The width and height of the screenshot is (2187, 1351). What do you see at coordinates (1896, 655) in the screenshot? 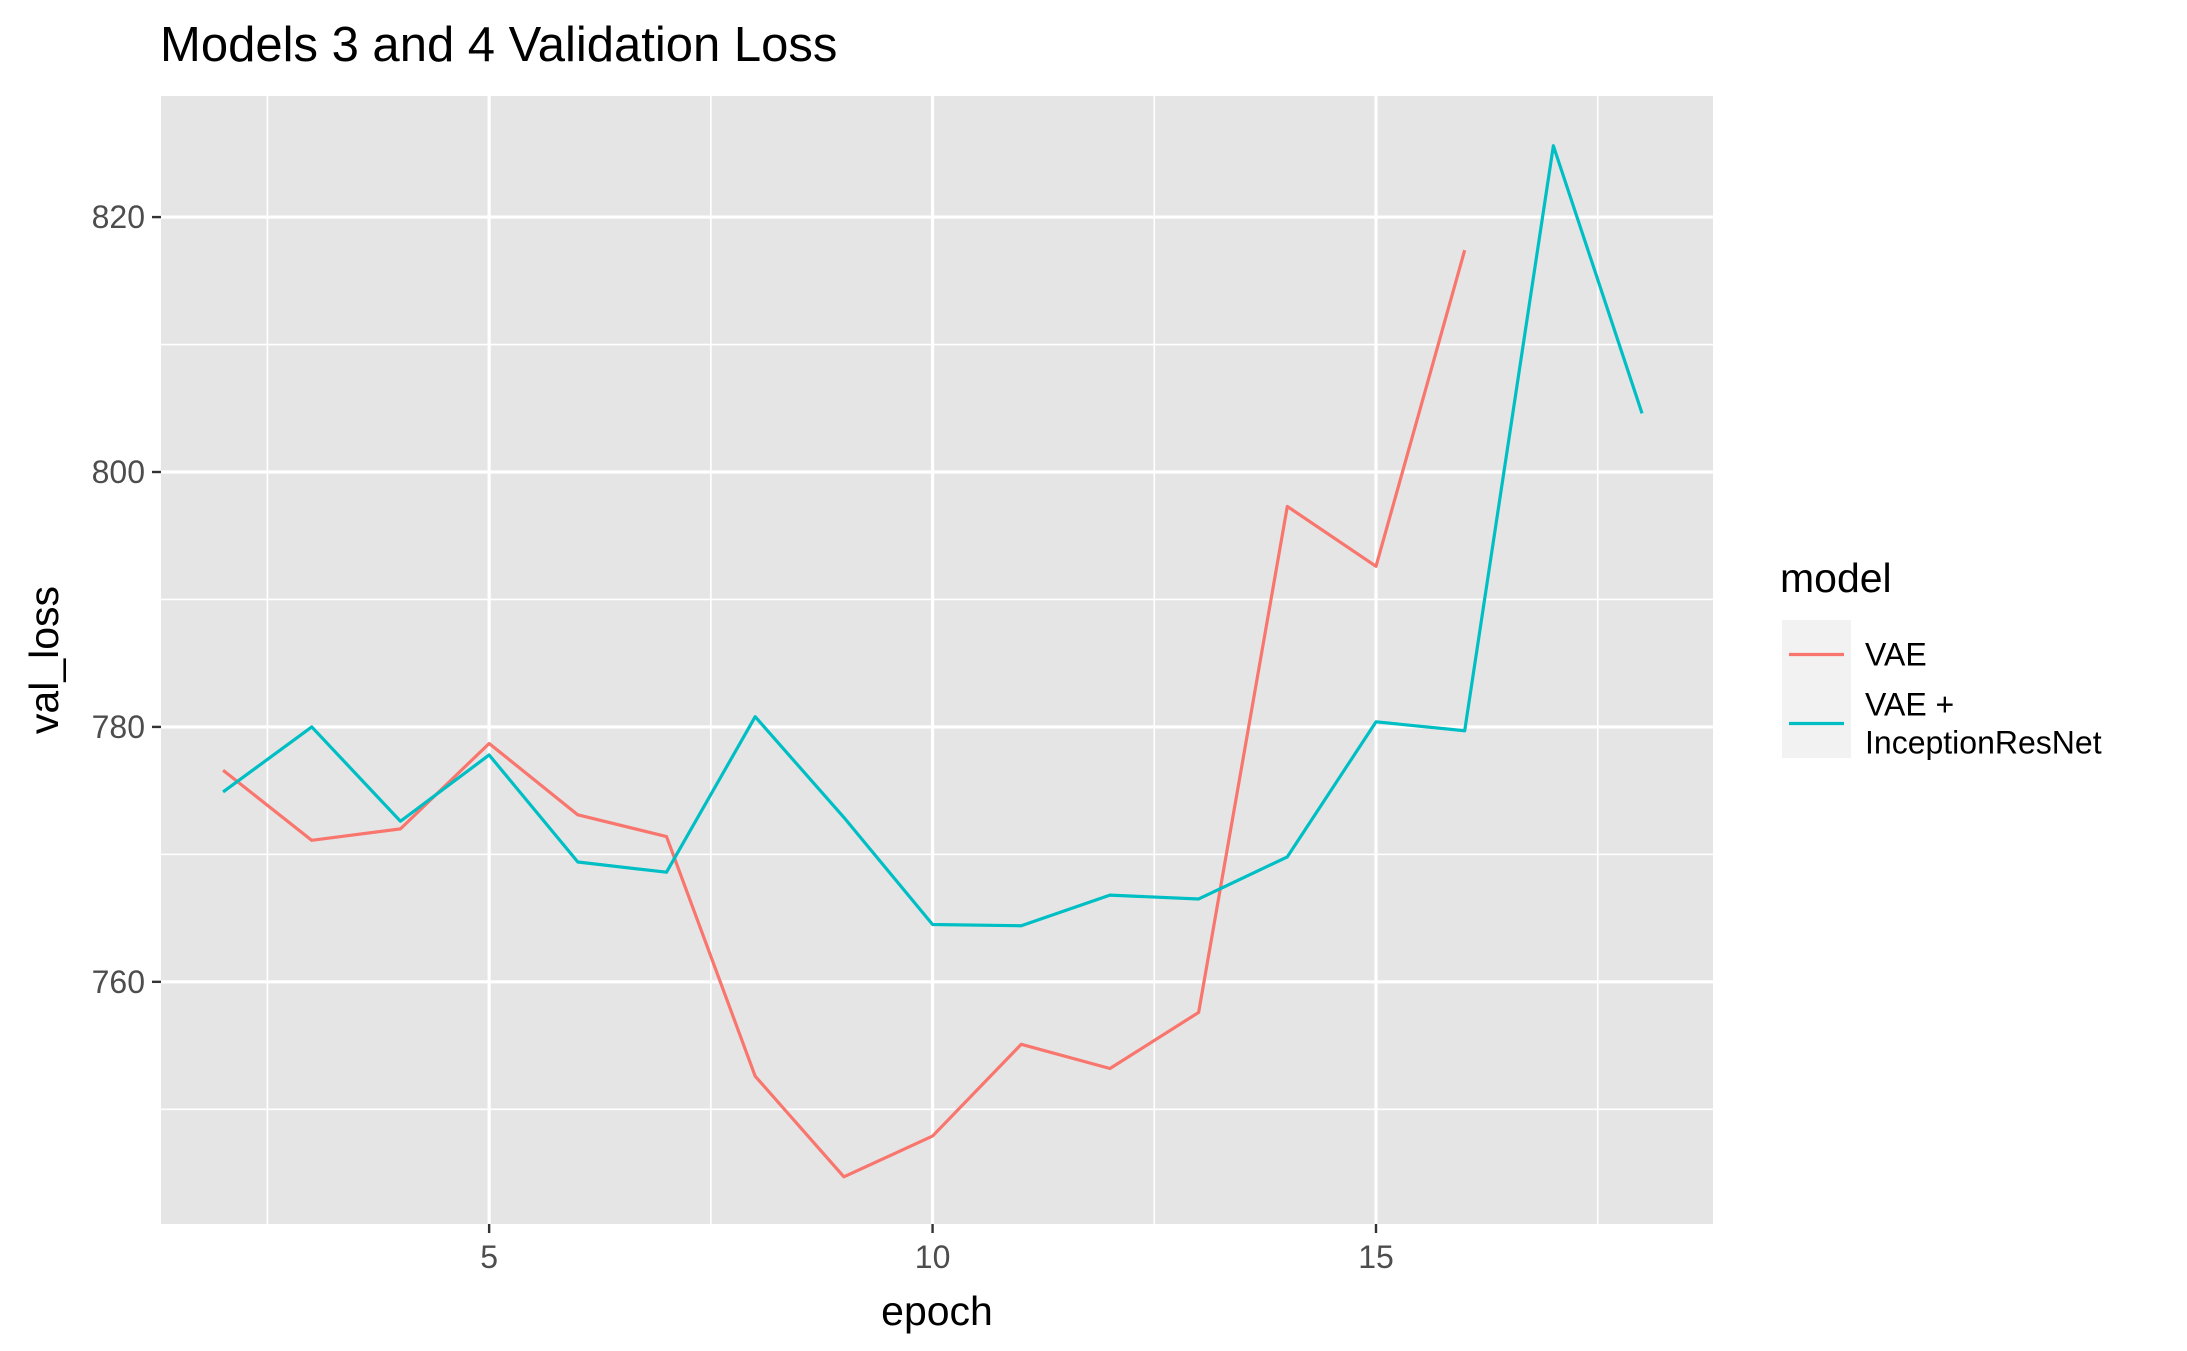
I see `legend-label: VAE` at bounding box center [1896, 655].